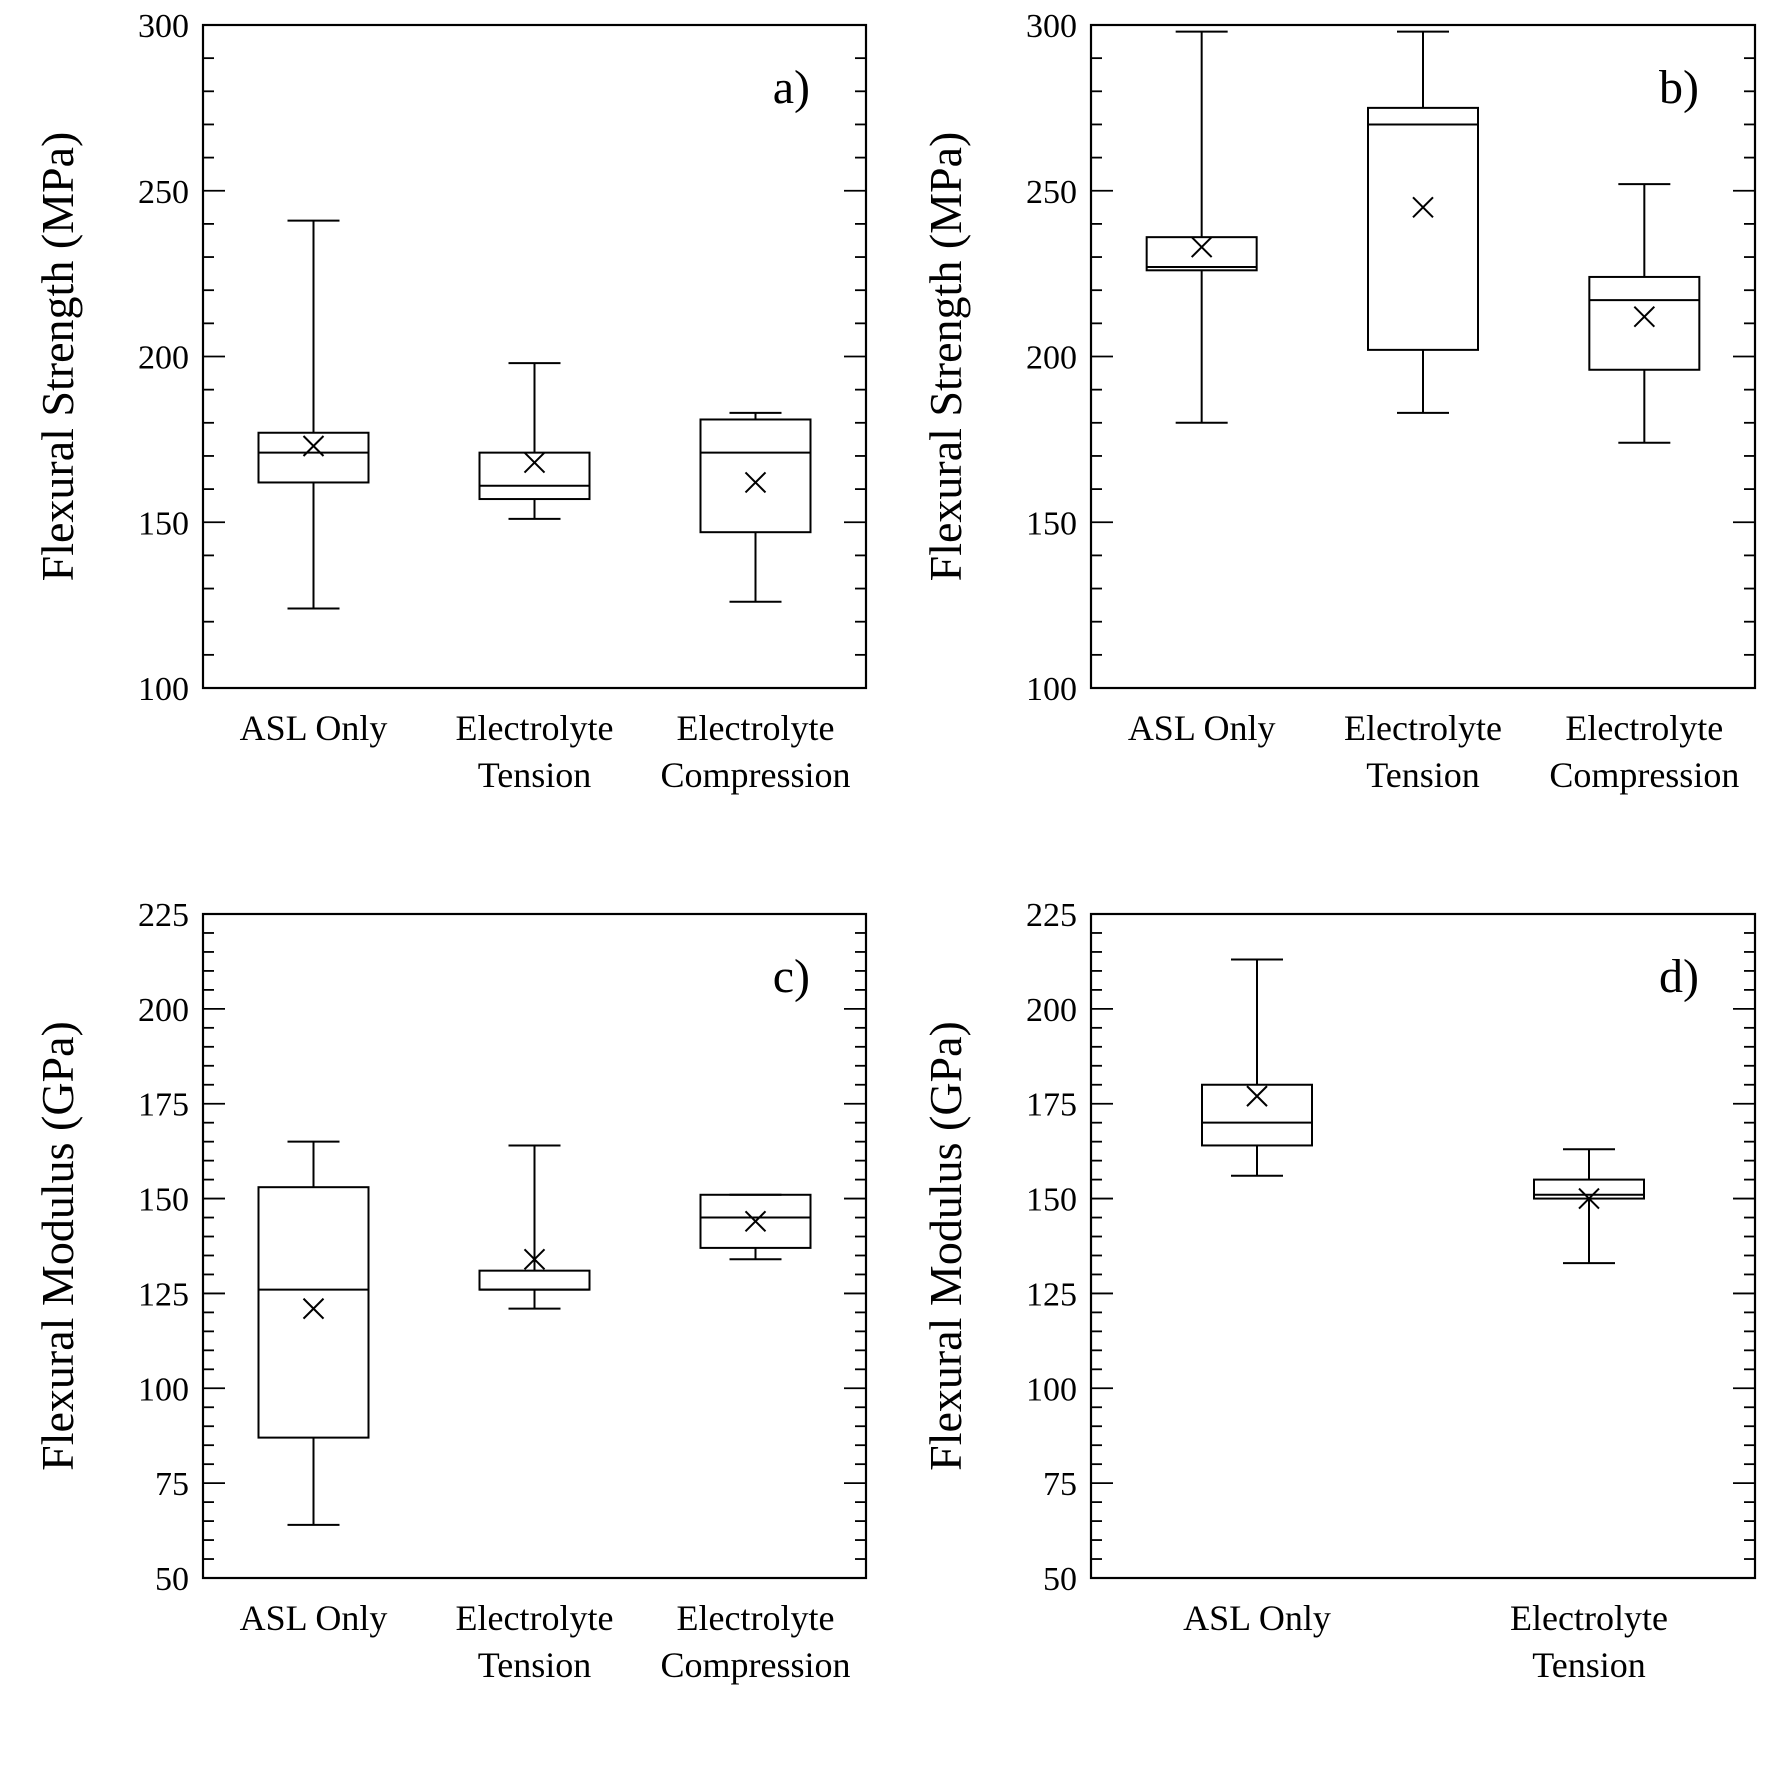 The image size is (1771, 1771). Describe the element at coordinates (1679, 87) in the screenshot. I see `panel-letter: b)` at that location.